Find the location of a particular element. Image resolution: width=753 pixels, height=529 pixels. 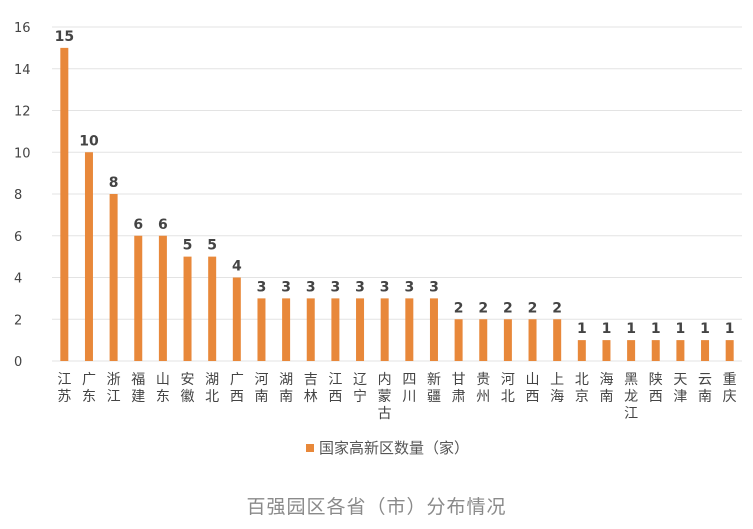

y-tick-label: 2 is located at coordinates (18, 320).